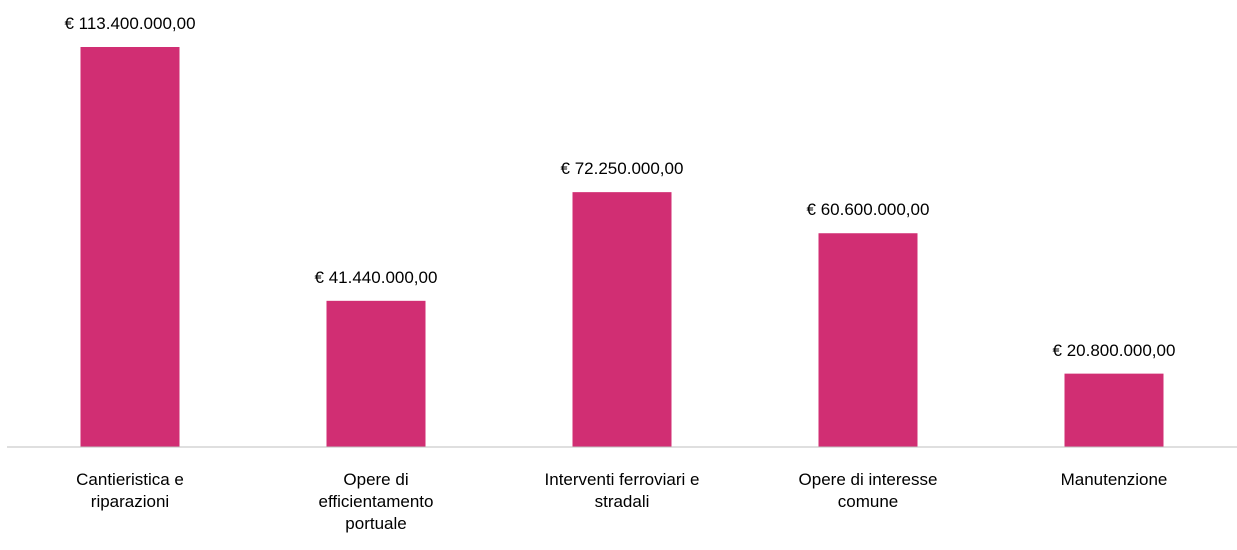 The height and width of the screenshot is (550, 1237). Describe the element at coordinates (376, 501) in the screenshot. I see `x-tick-label: Opere di efficientamento portuale` at that location.